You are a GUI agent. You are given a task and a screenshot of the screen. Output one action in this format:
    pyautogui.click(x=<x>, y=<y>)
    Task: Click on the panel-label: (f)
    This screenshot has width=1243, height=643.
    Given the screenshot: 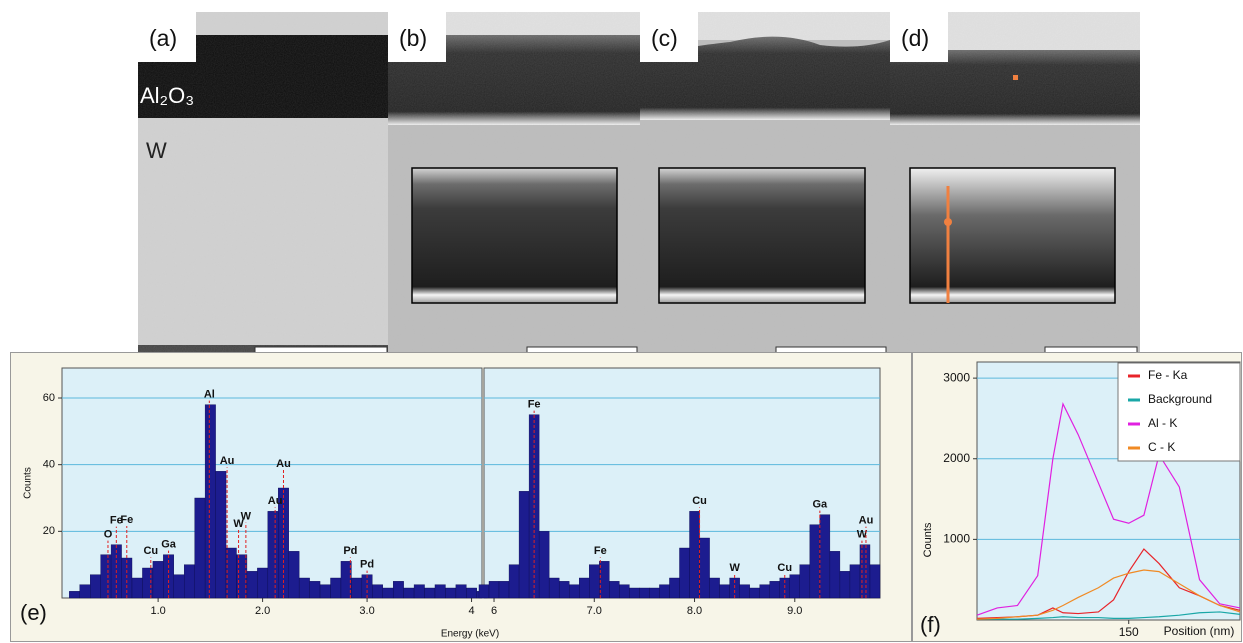 What is the action you would take?
    pyautogui.click(x=930, y=624)
    